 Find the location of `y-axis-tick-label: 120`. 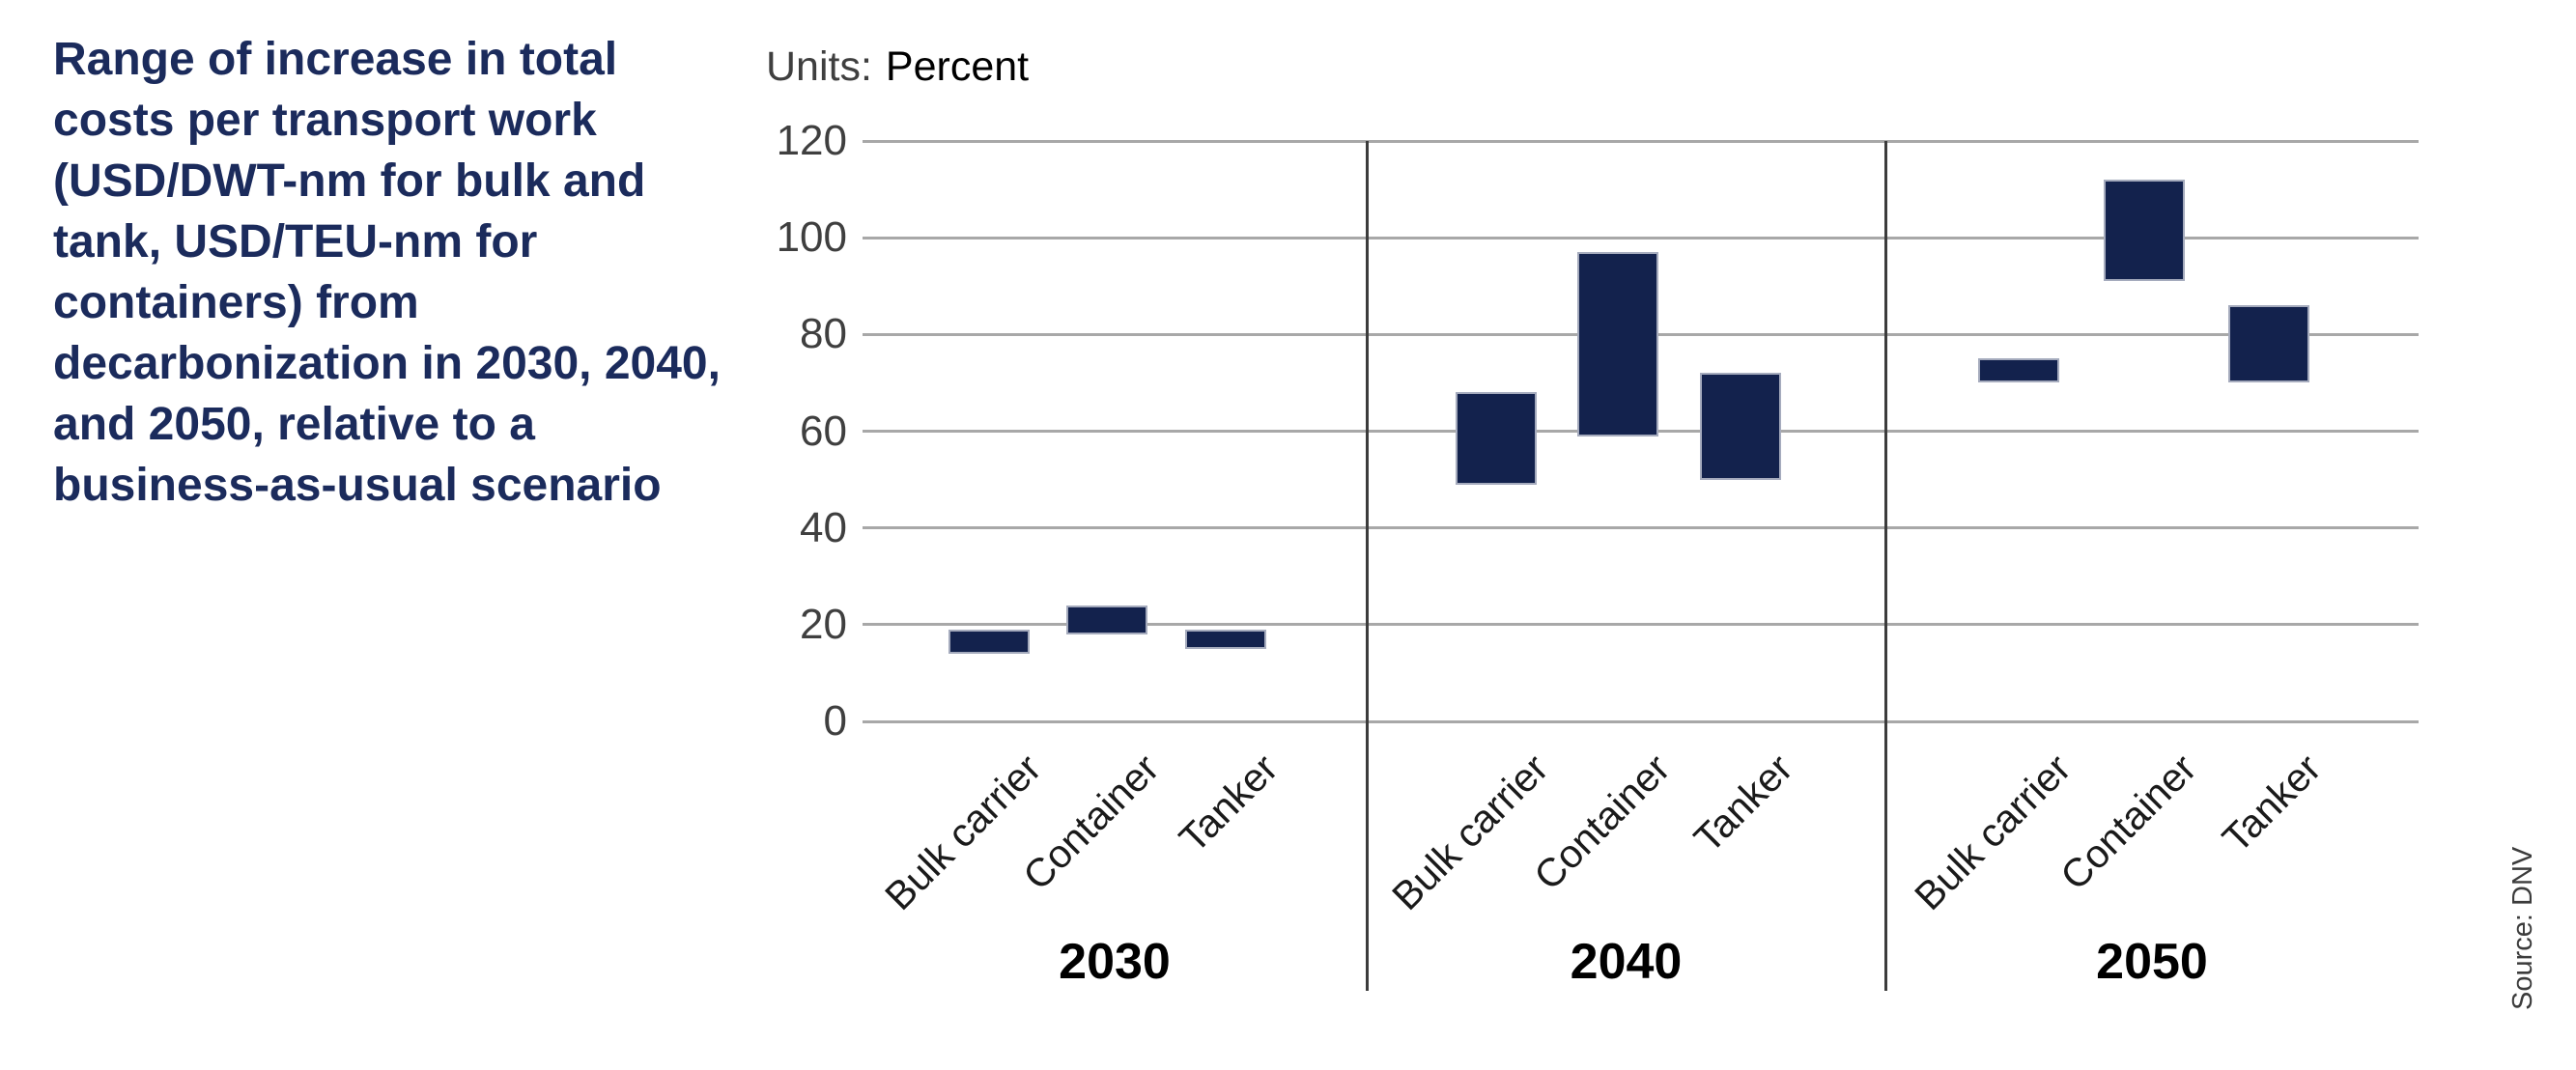

y-axis-tick-label: 120 is located at coordinates (811, 140).